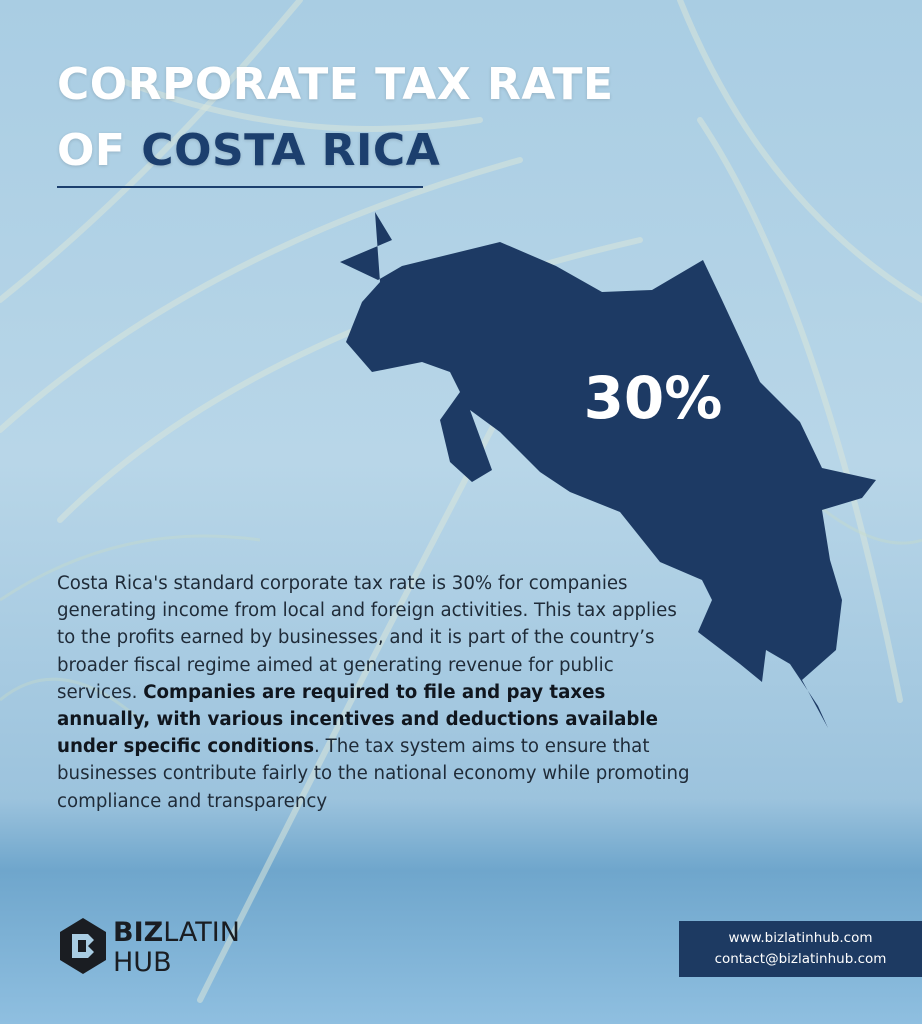 This screenshot has height=1024, width=922. Describe the element at coordinates (138, 932) in the screenshot. I see `logo-biz: BIZ` at that location.